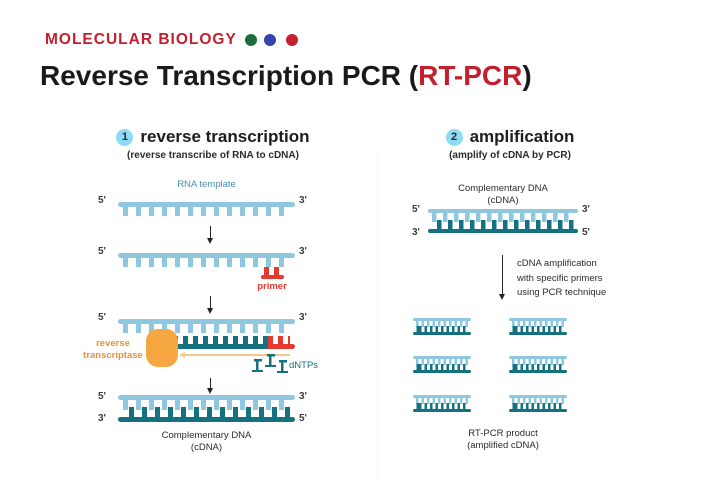  Describe the element at coordinates (206, 414) in the screenshot. I see `cdna-strand` at that location.